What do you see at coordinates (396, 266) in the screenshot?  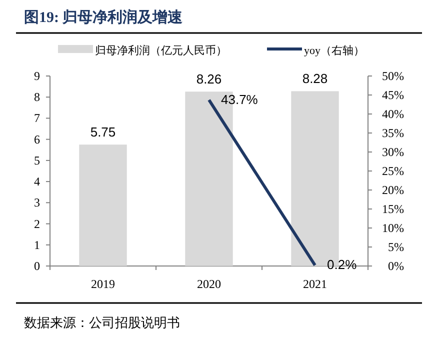 I see `y2-tick-label: 0%` at bounding box center [396, 266].